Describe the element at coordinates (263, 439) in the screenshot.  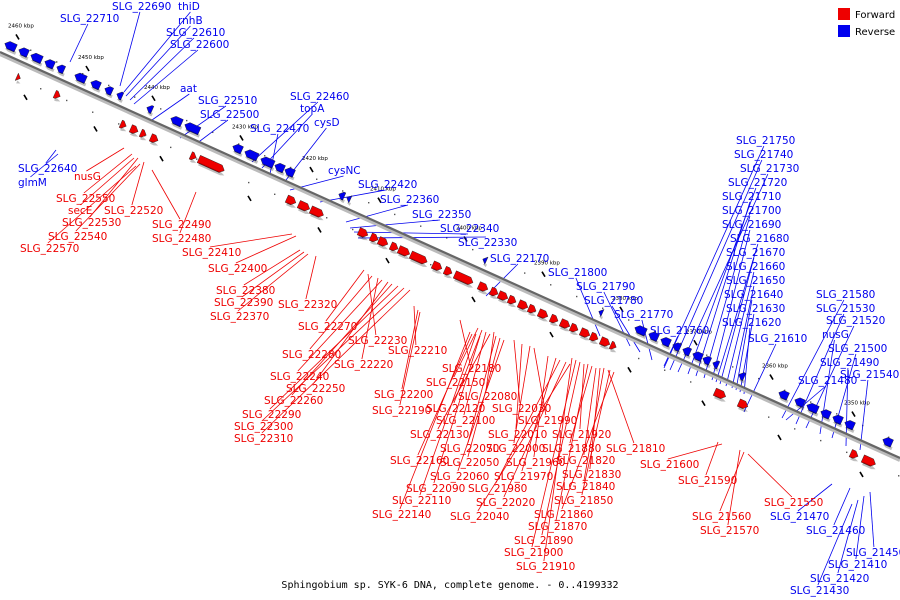
I see `forward-gene-label-slg-22310: SLG_22310` at that location.